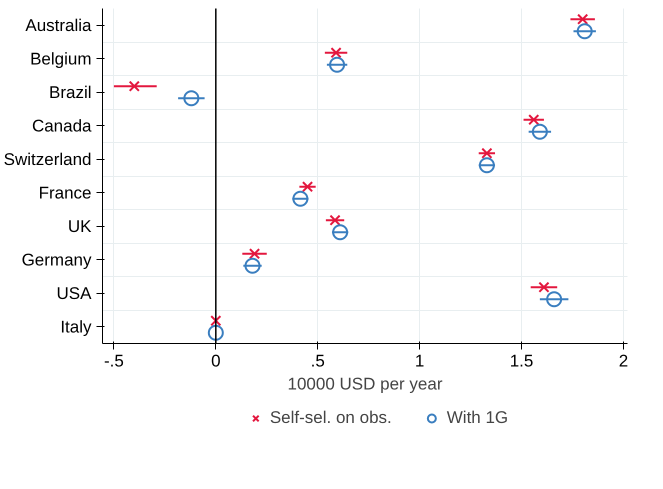 The width and height of the screenshot is (663, 489). Describe the element at coordinates (365, 384) in the screenshot. I see `x-axis-title: 10000 USD per year` at that location.